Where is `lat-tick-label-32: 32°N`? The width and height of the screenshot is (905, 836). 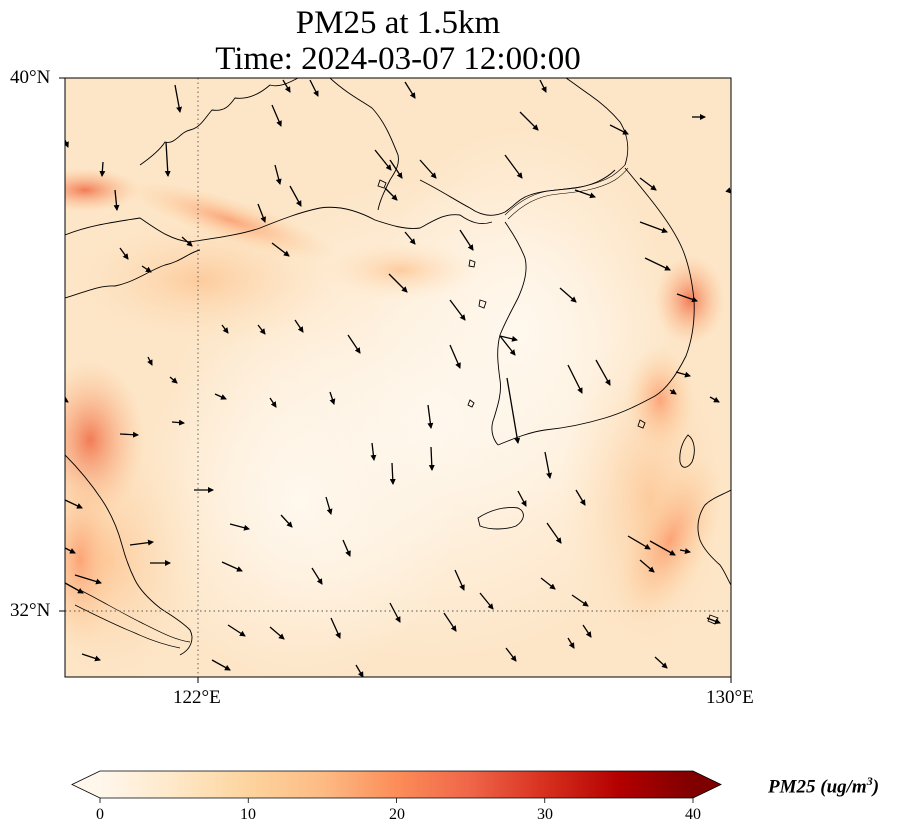
lat-tick-label-32: 32°N is located at coordinates (30, 610).